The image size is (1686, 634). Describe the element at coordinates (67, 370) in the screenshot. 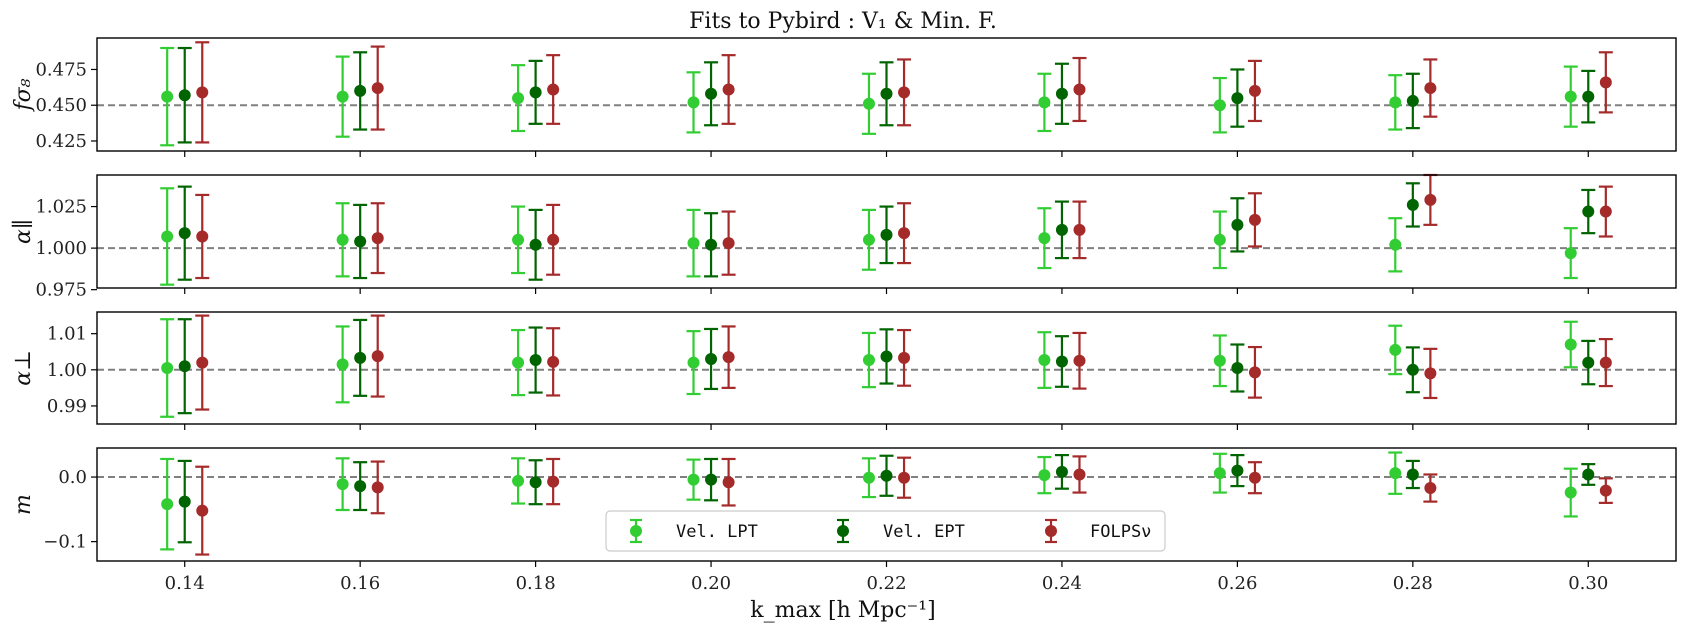

I see `y-tick-label: 1.00` at that location.